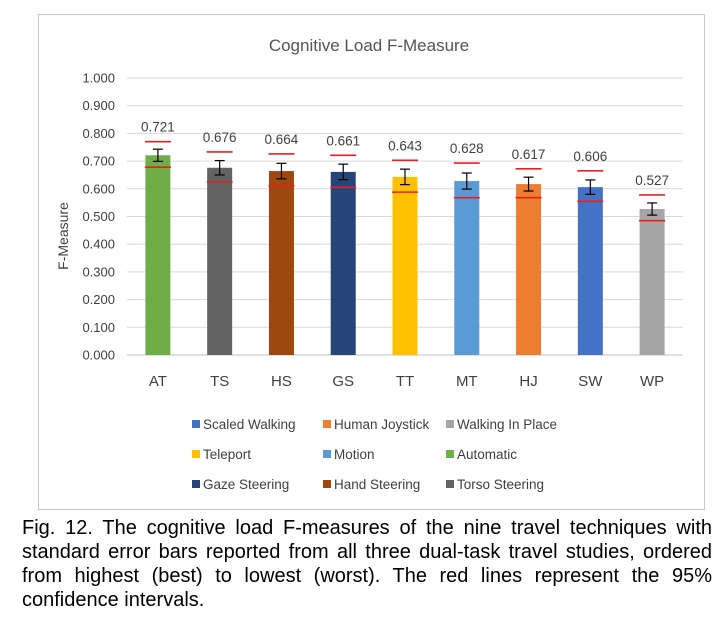 This screenshot has height=636, width=727. I want to click on value-label: 0.676, so click(220, 137).